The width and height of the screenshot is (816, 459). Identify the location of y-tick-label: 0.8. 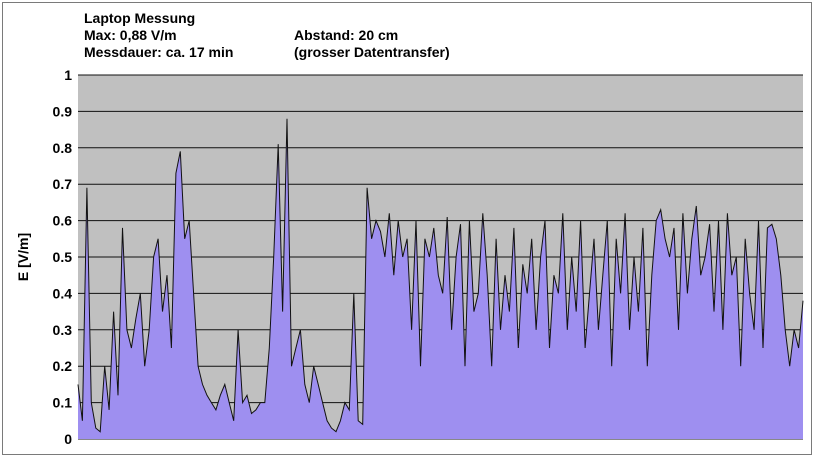
(63, 148).